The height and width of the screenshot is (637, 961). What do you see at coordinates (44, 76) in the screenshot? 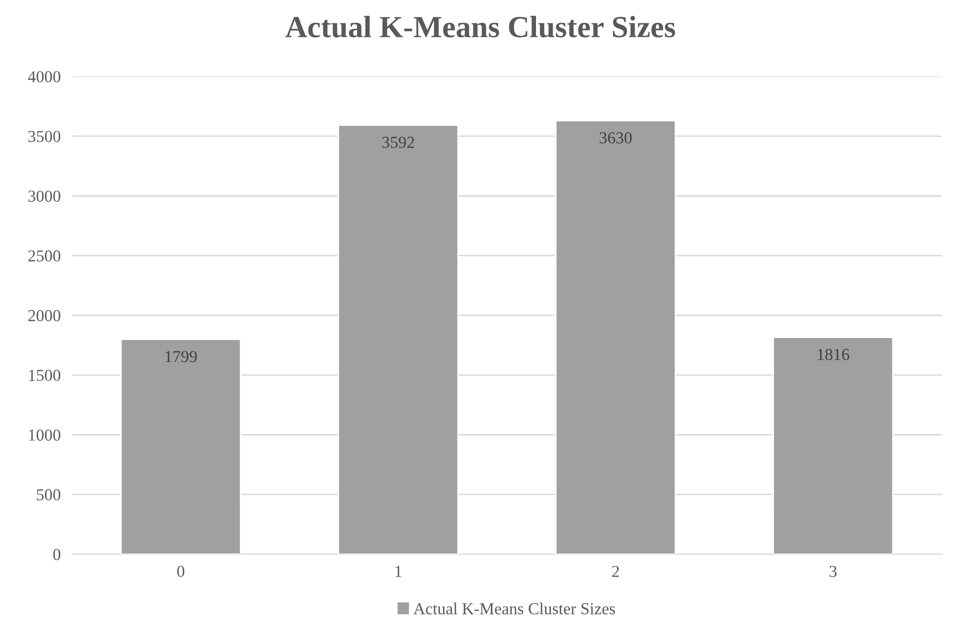
I see `y-tick-label: 4000` at bounding box center [44, 76].